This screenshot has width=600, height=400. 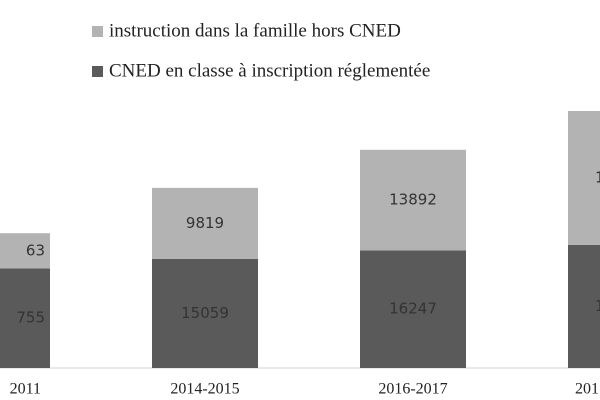 I want to click on value-label: 16247, so click(x=413, y=309).